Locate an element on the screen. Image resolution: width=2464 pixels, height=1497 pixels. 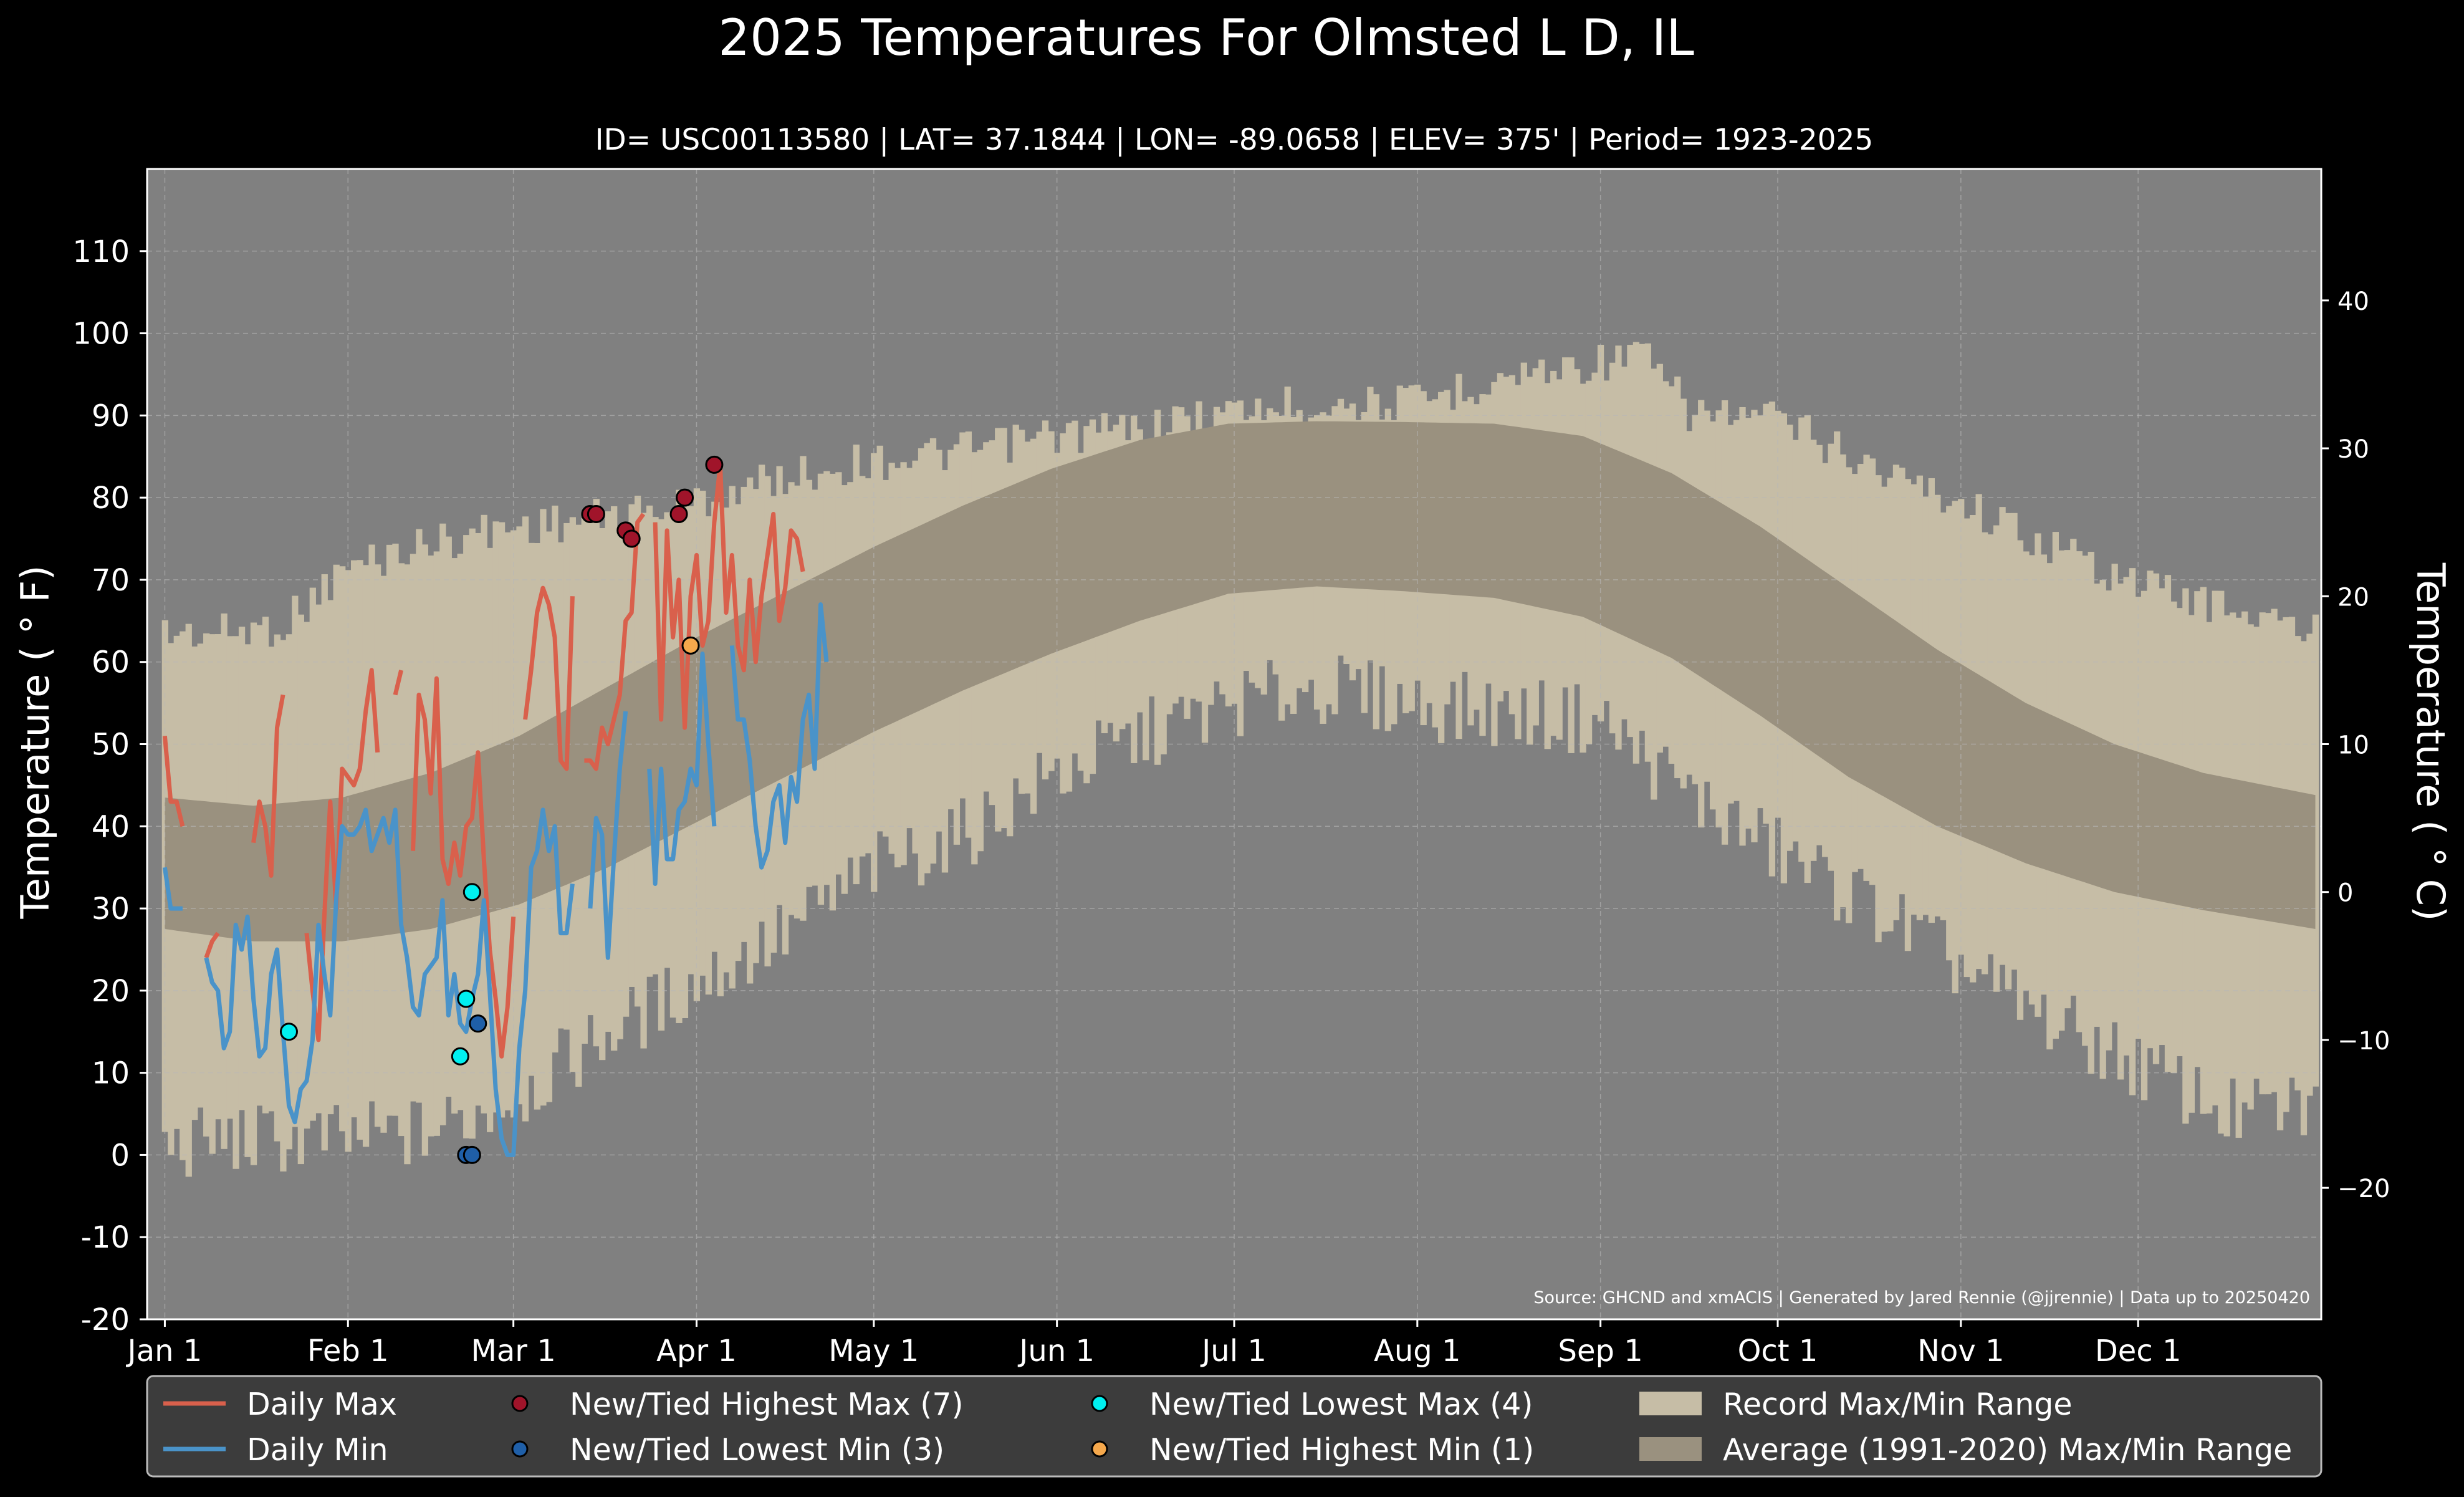
y-tick-label: 40 is located at coordinates (111, 826).